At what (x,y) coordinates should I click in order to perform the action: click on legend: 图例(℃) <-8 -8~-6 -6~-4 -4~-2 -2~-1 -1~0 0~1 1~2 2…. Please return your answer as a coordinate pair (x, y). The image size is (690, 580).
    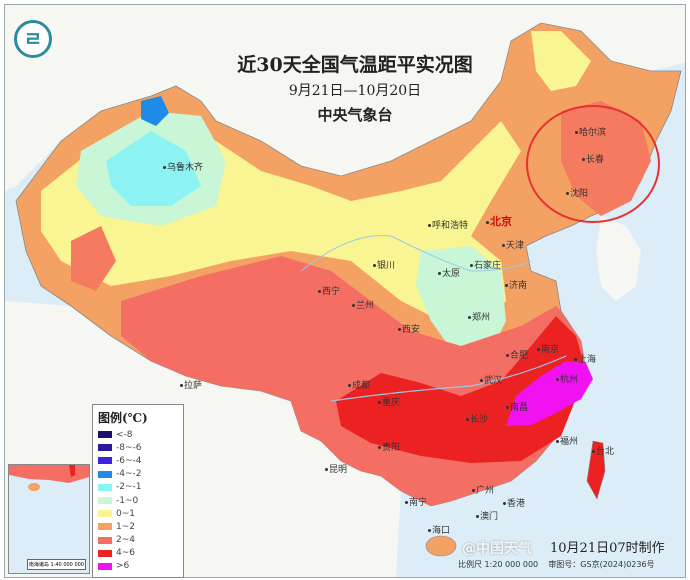
    Looking at the image, I should click on (138, 491).